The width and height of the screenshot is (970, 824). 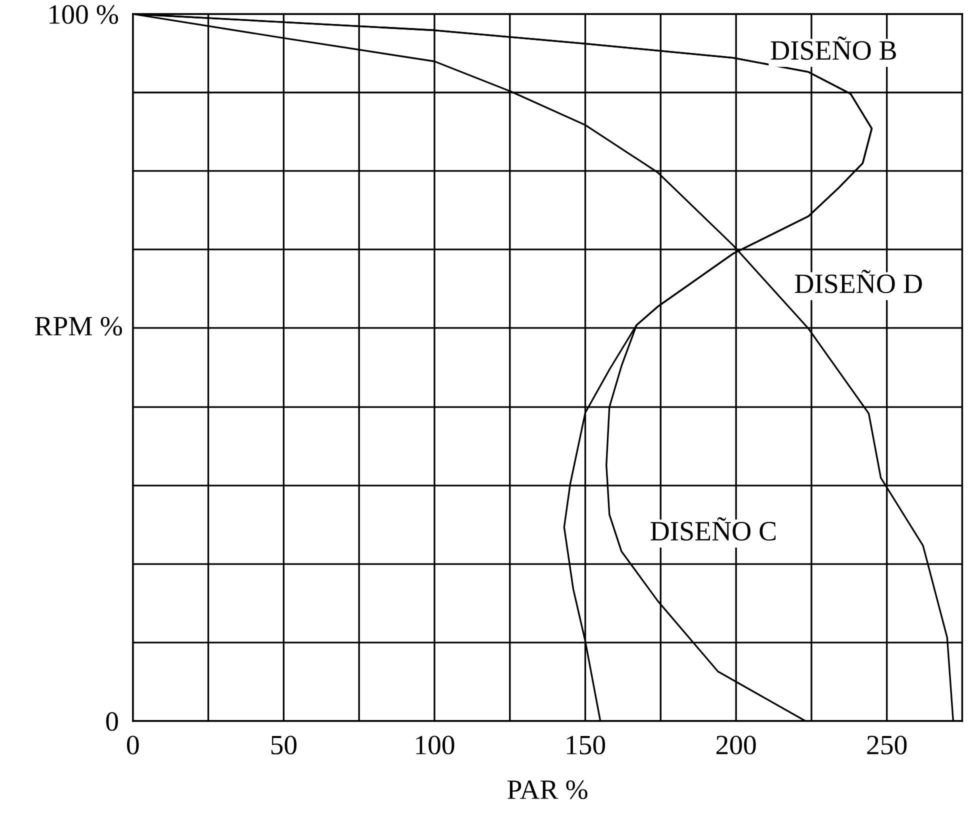 What do you see at coordinates (548, 790) in the screenshot?
I see `x-axis-title: PAR %` at bounding box center [548, 790].